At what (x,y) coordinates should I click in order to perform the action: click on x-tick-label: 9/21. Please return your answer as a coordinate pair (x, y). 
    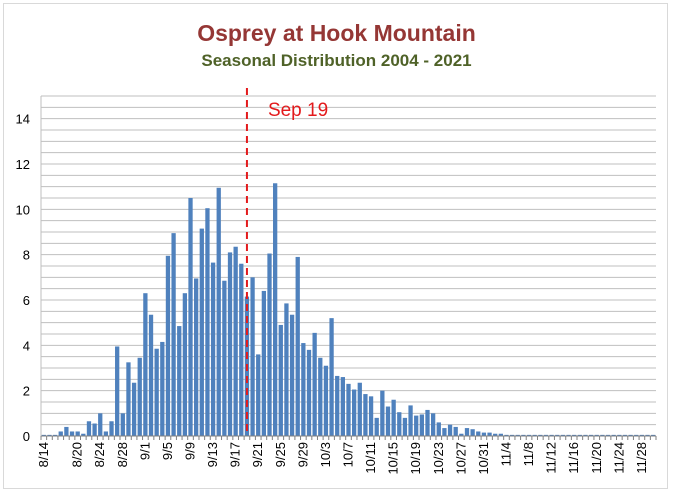
    Looking at the image, I should click on (257, 454).